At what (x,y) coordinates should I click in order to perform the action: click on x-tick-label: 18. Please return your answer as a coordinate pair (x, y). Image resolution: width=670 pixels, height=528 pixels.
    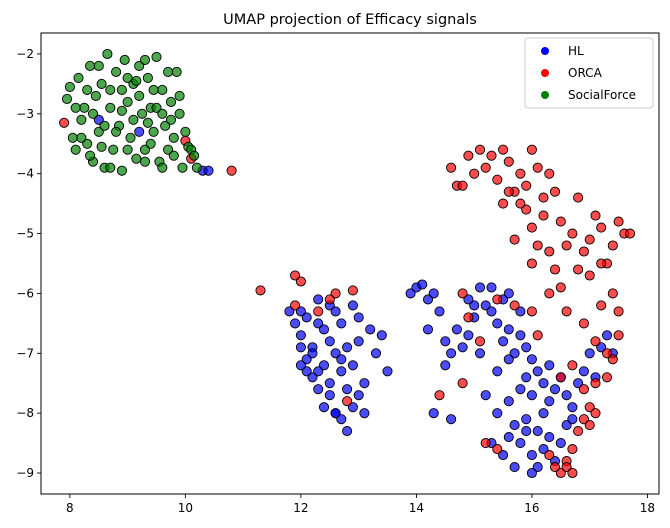
    Looking at the image, I should click on (647, 508).